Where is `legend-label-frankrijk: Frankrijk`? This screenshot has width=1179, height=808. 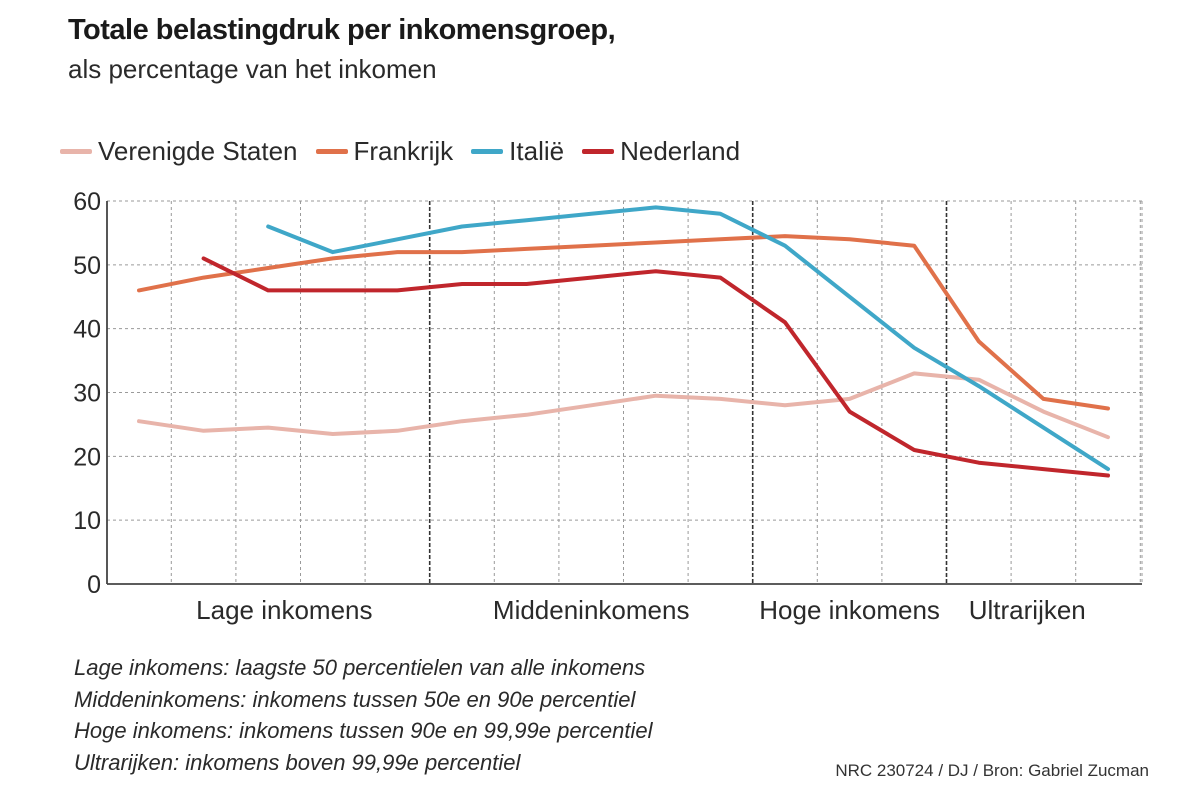 legend-label-frankrijk: Frankrijk is located at coordinates (403, 151).